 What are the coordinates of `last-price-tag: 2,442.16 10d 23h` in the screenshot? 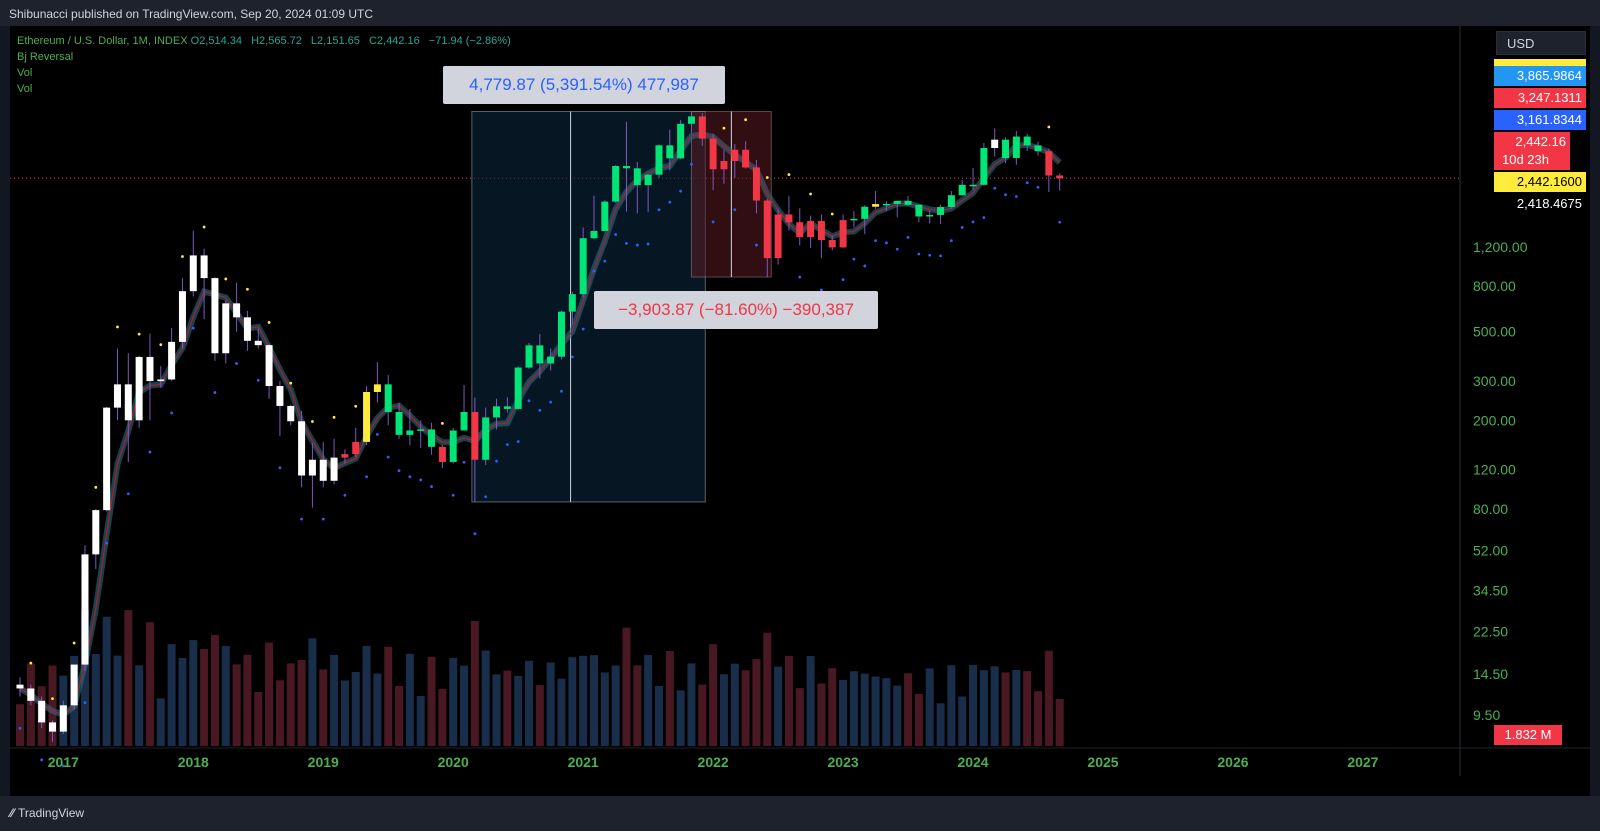 It's located at (1532, 151).